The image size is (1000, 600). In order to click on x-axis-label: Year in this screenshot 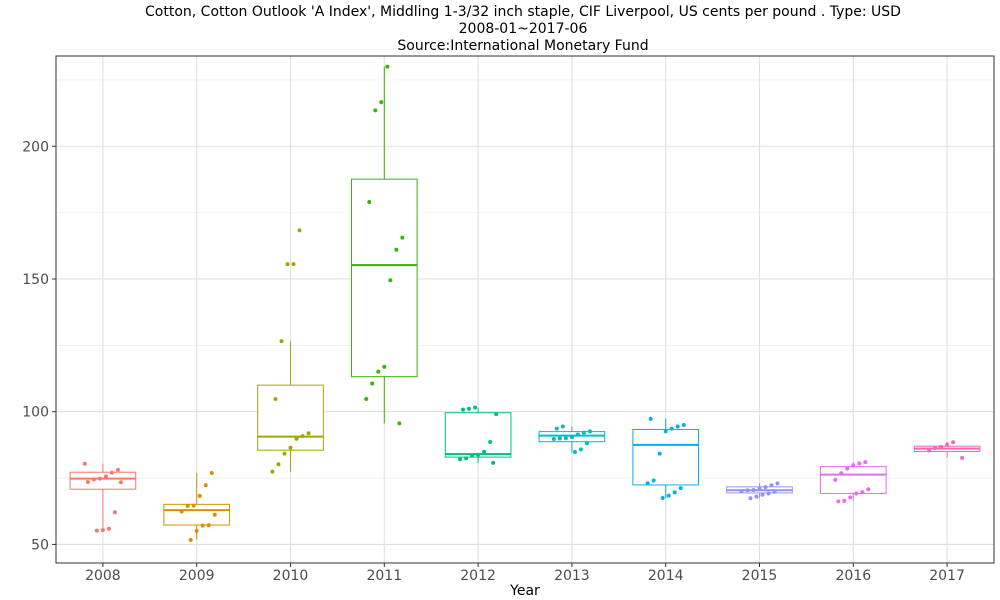, I will do `click(524, 591)`.